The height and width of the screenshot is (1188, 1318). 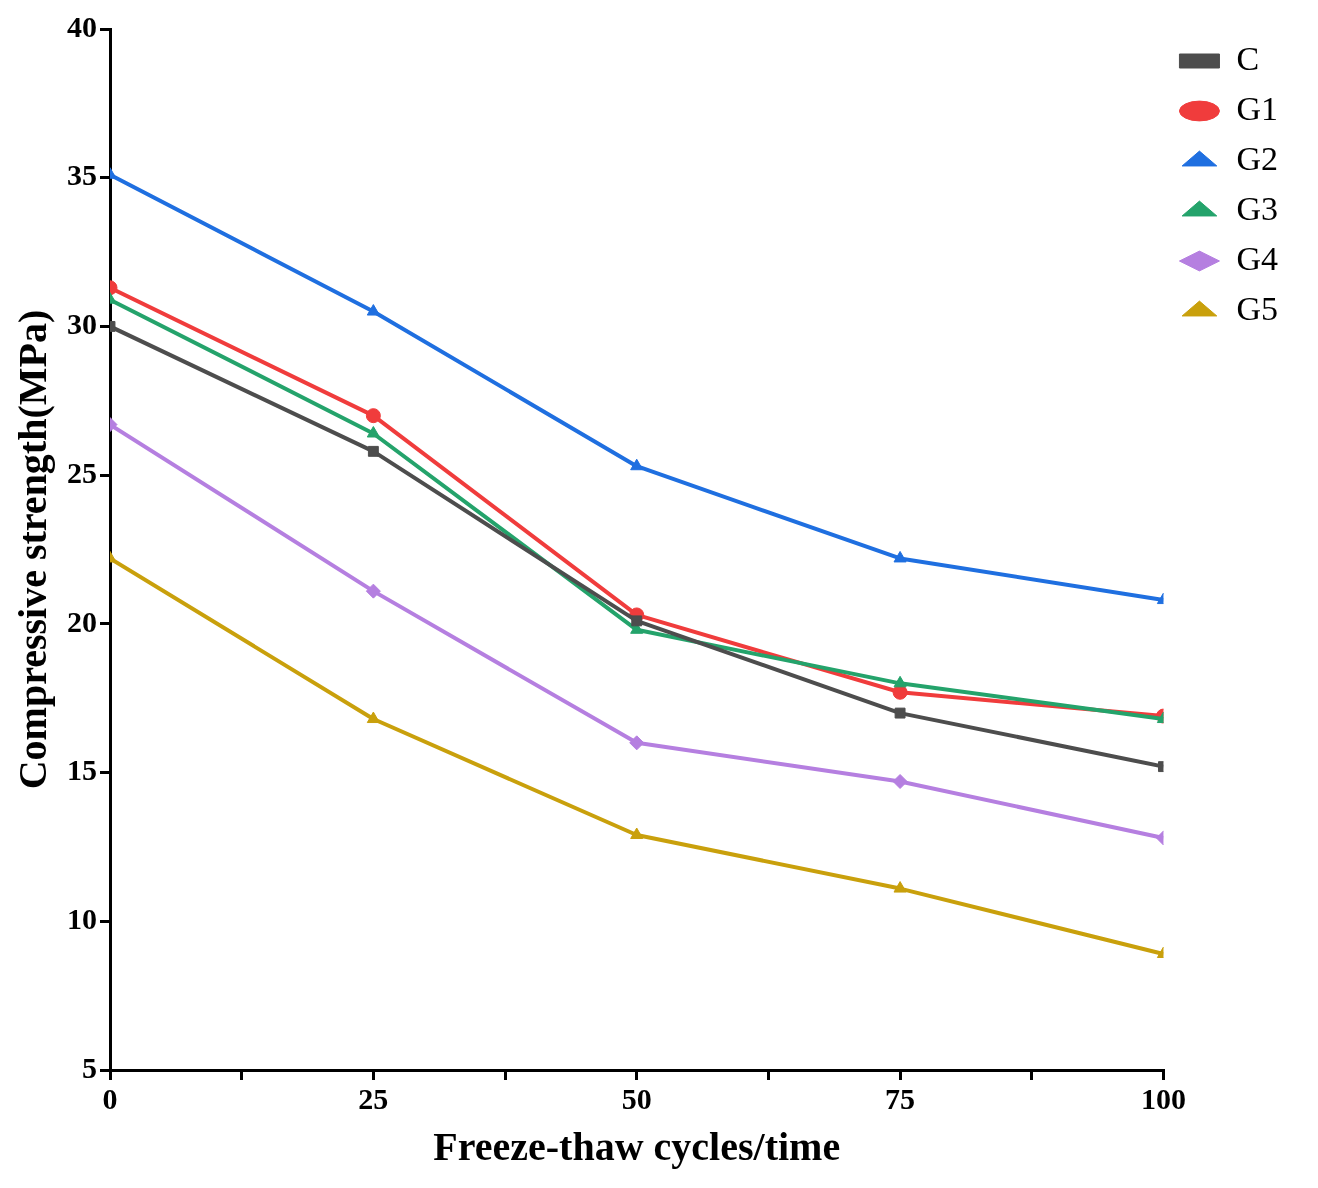 I want to click on legend-label: G4, so click(x=1257, y=258).